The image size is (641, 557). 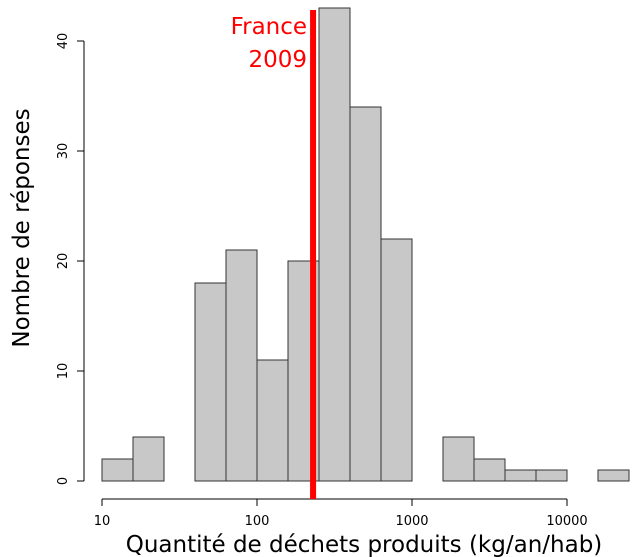 What do you see at coordinates (274, 254) in the screenshot?
I see `reference-line-group: France 2009` at bounding box center [274, 254].